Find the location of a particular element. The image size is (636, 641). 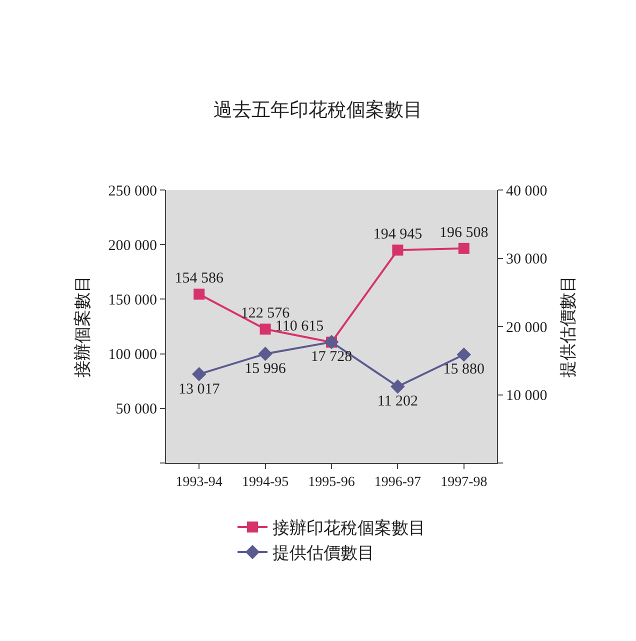

x-tick-label: 1997-98 is located at coordinates (464, 482).